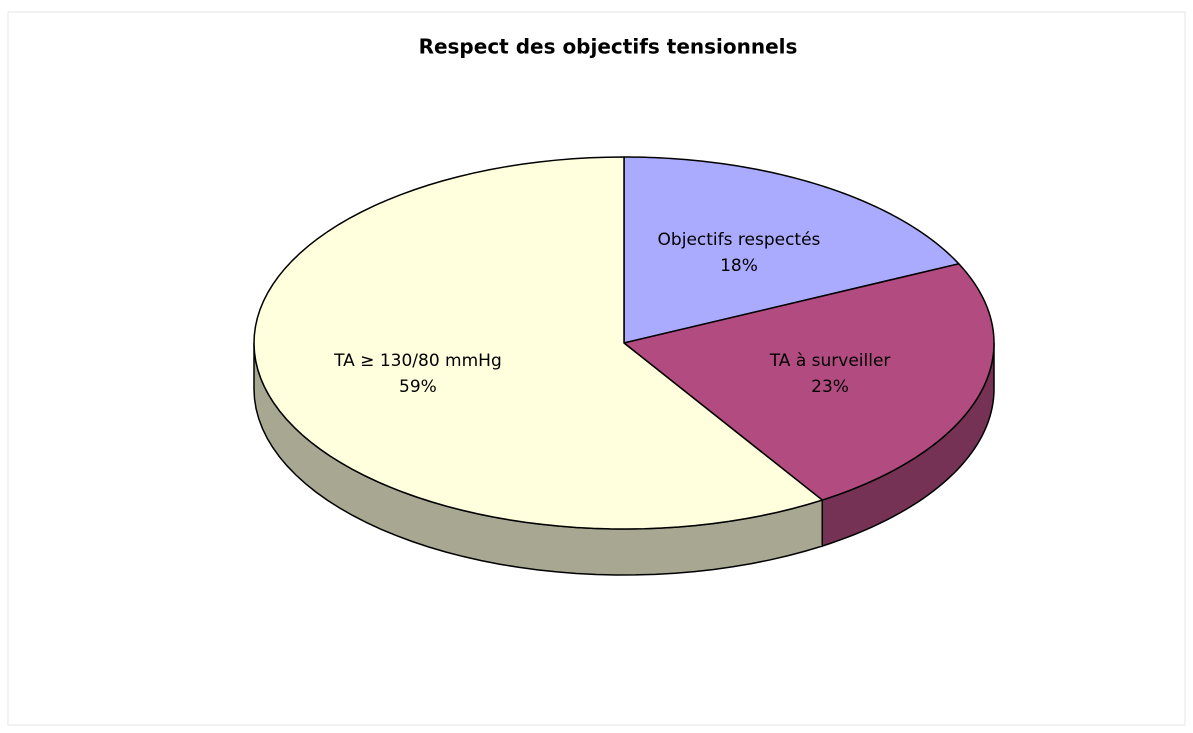 The height and width of the screenshot is (733, 1193). I want to click on chart-title: Respect des objectifs tensionnels, so click(608, 47).